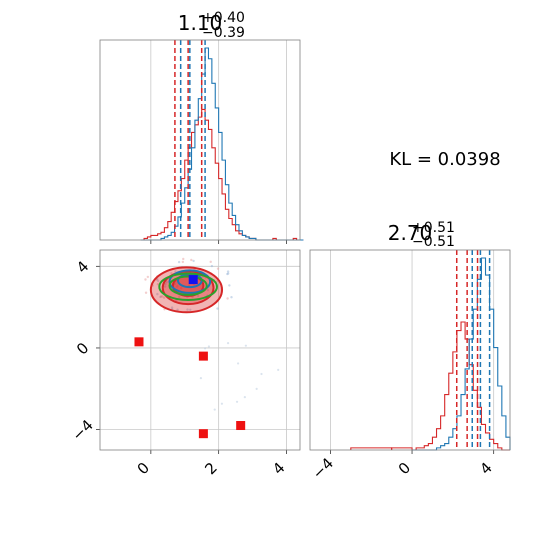  I want to click on histogram-p1-red, so click(222, 174).